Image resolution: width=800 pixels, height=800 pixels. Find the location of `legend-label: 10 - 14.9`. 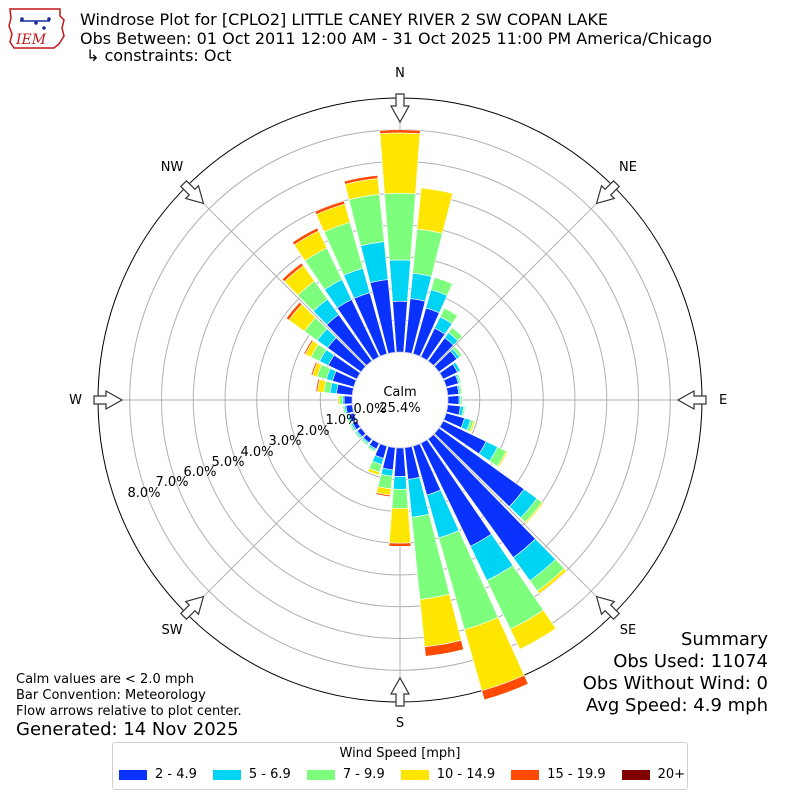

legend-label: 10 - 14.9 is located at coordinates (466, 774).